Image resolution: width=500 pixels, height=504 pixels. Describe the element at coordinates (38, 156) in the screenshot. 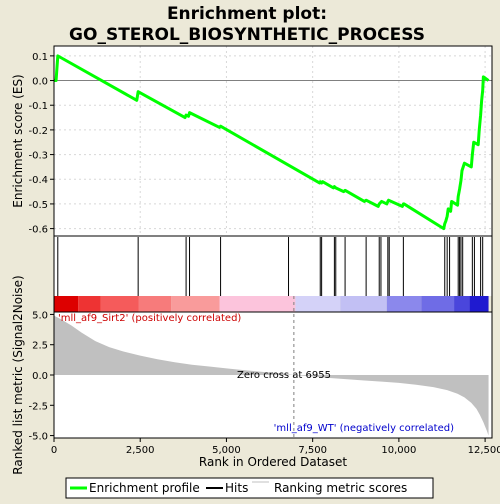

I see `enrichment-y-tick-label: -0.3` at that location.